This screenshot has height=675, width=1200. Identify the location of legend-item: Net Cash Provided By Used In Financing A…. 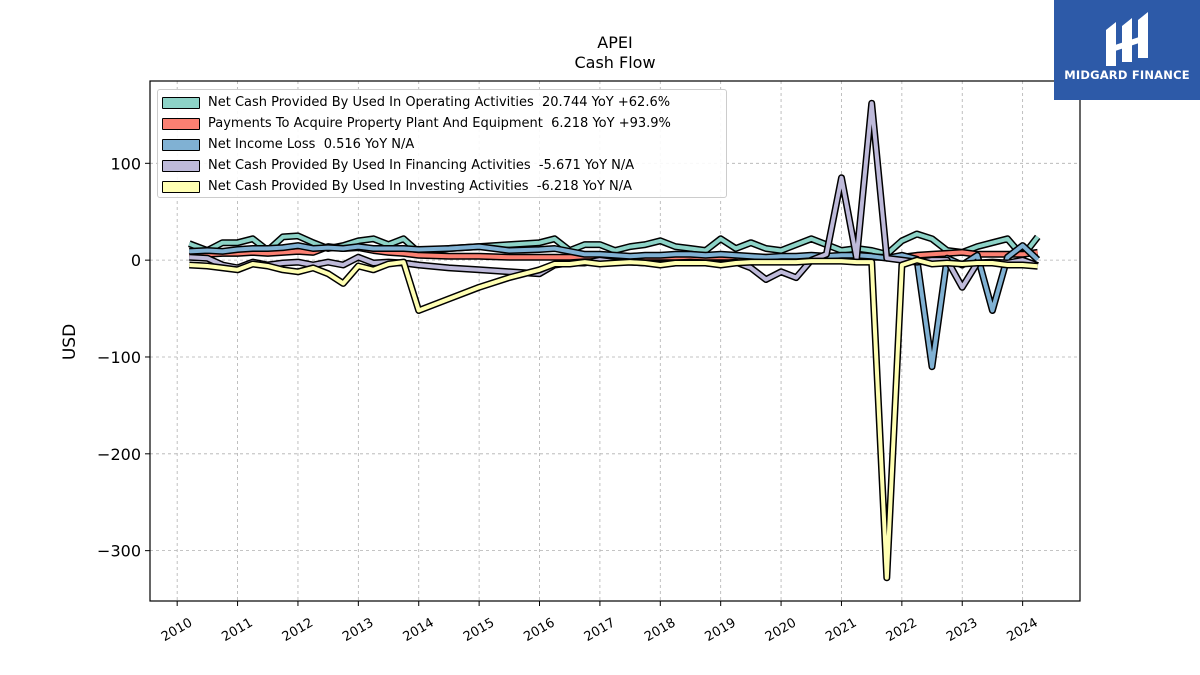
(444, 165).